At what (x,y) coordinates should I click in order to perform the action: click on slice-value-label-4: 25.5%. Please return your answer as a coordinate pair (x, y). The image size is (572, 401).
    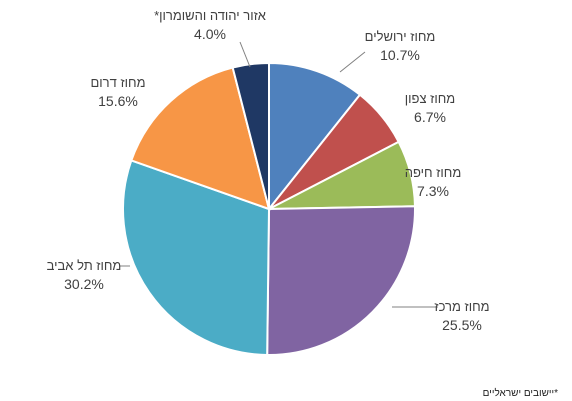
    Looking at the image, I should click on (462, 325).